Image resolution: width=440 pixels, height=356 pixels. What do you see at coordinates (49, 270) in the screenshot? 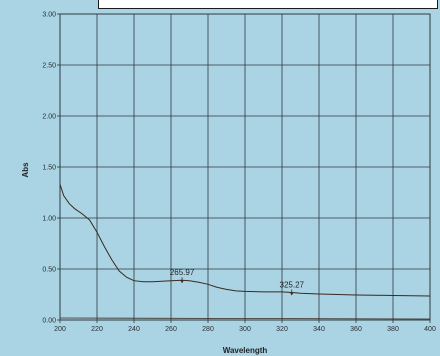
I see `y-tick-label: 0.50` at bounding box center [49, 270].